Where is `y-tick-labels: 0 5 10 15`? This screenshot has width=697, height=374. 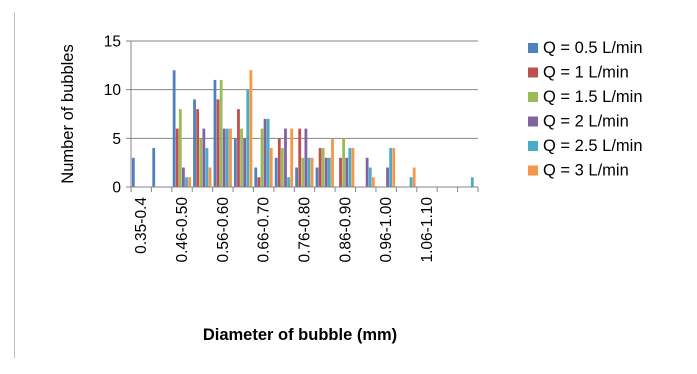
y-tick-labels: 0 5 10 15 is located at coordinates (113, 115).